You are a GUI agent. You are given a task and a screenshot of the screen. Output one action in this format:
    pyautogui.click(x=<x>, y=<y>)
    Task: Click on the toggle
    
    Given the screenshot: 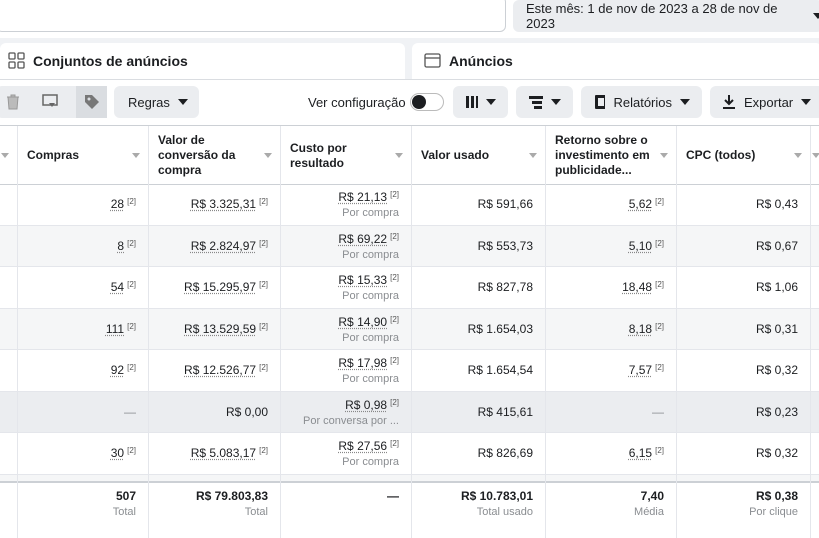 What is the action you would take?
    pyautogui.click(x=427, y=102)
    